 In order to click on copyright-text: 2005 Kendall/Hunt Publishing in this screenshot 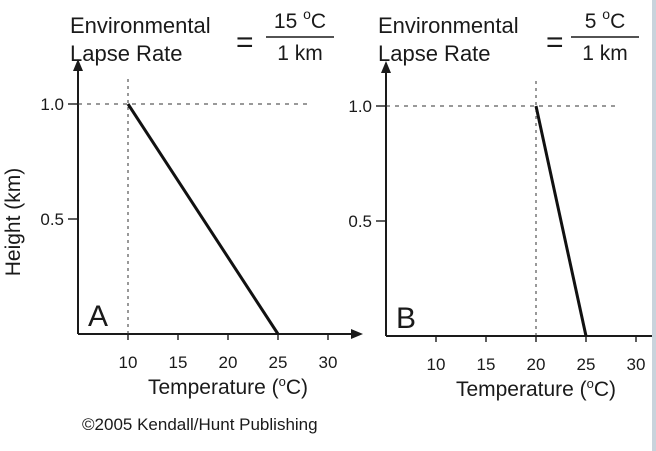, I will do `click(206, 424)`.